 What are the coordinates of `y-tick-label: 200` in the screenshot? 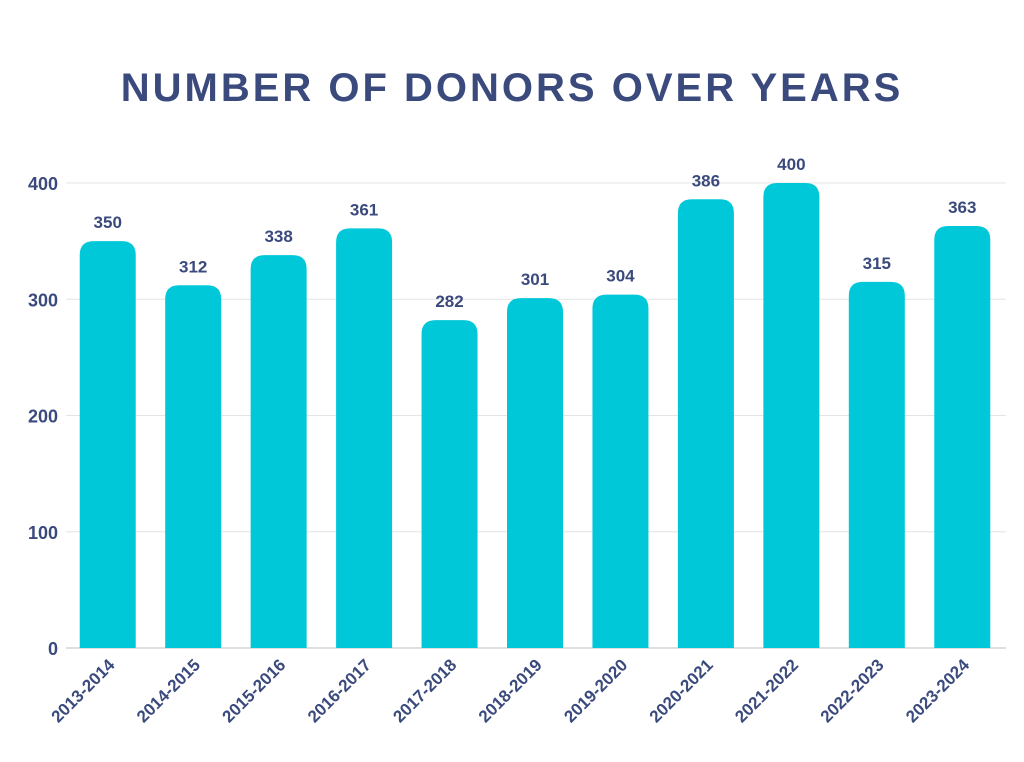 It's located at (43, 417).